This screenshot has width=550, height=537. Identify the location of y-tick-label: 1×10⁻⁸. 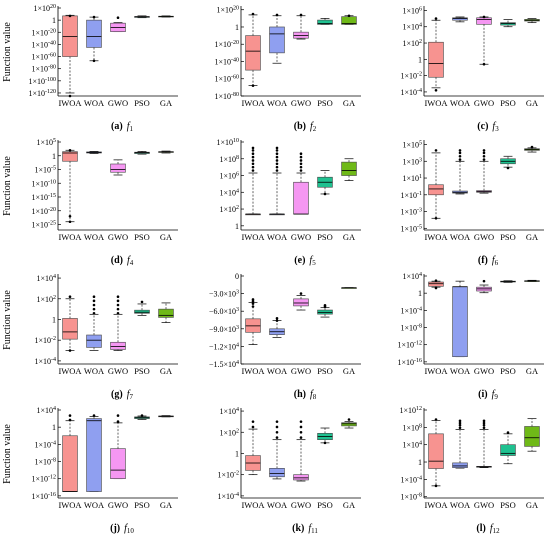
(411, 497).